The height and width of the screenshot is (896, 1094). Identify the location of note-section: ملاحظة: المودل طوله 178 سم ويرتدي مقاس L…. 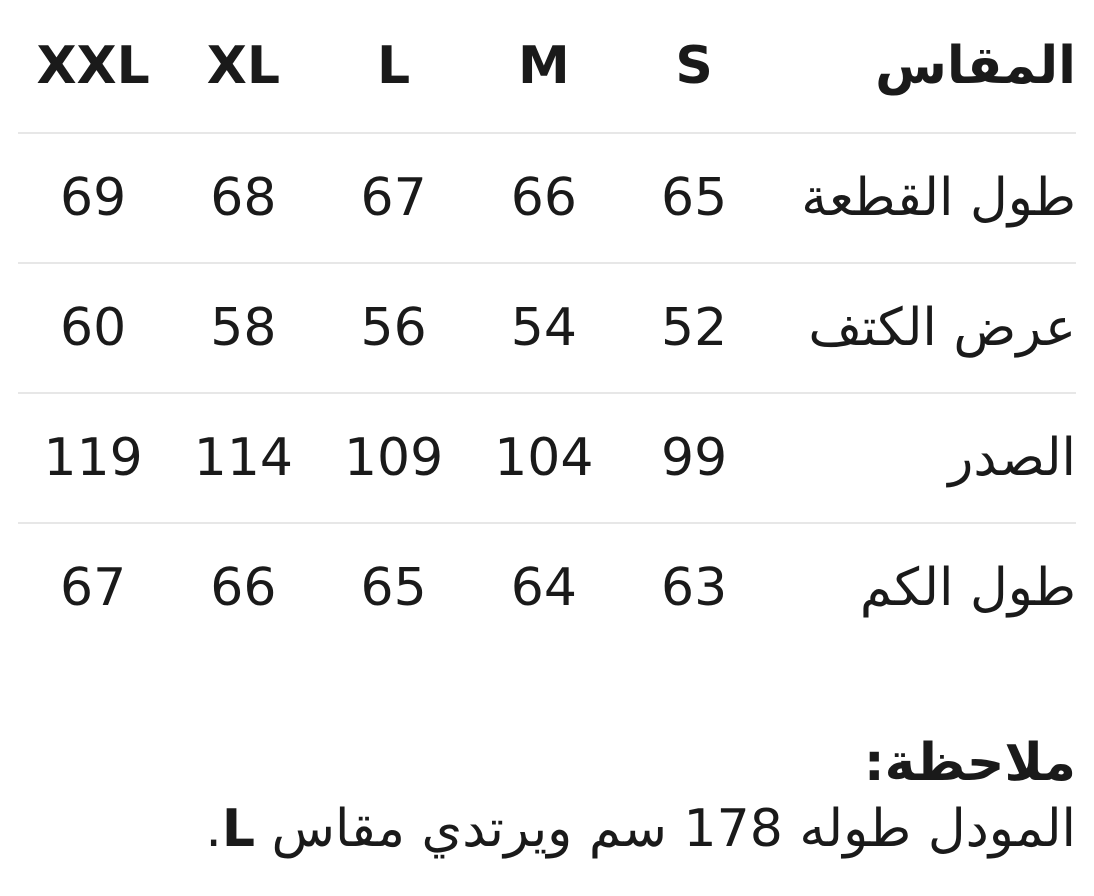
(547, 796).